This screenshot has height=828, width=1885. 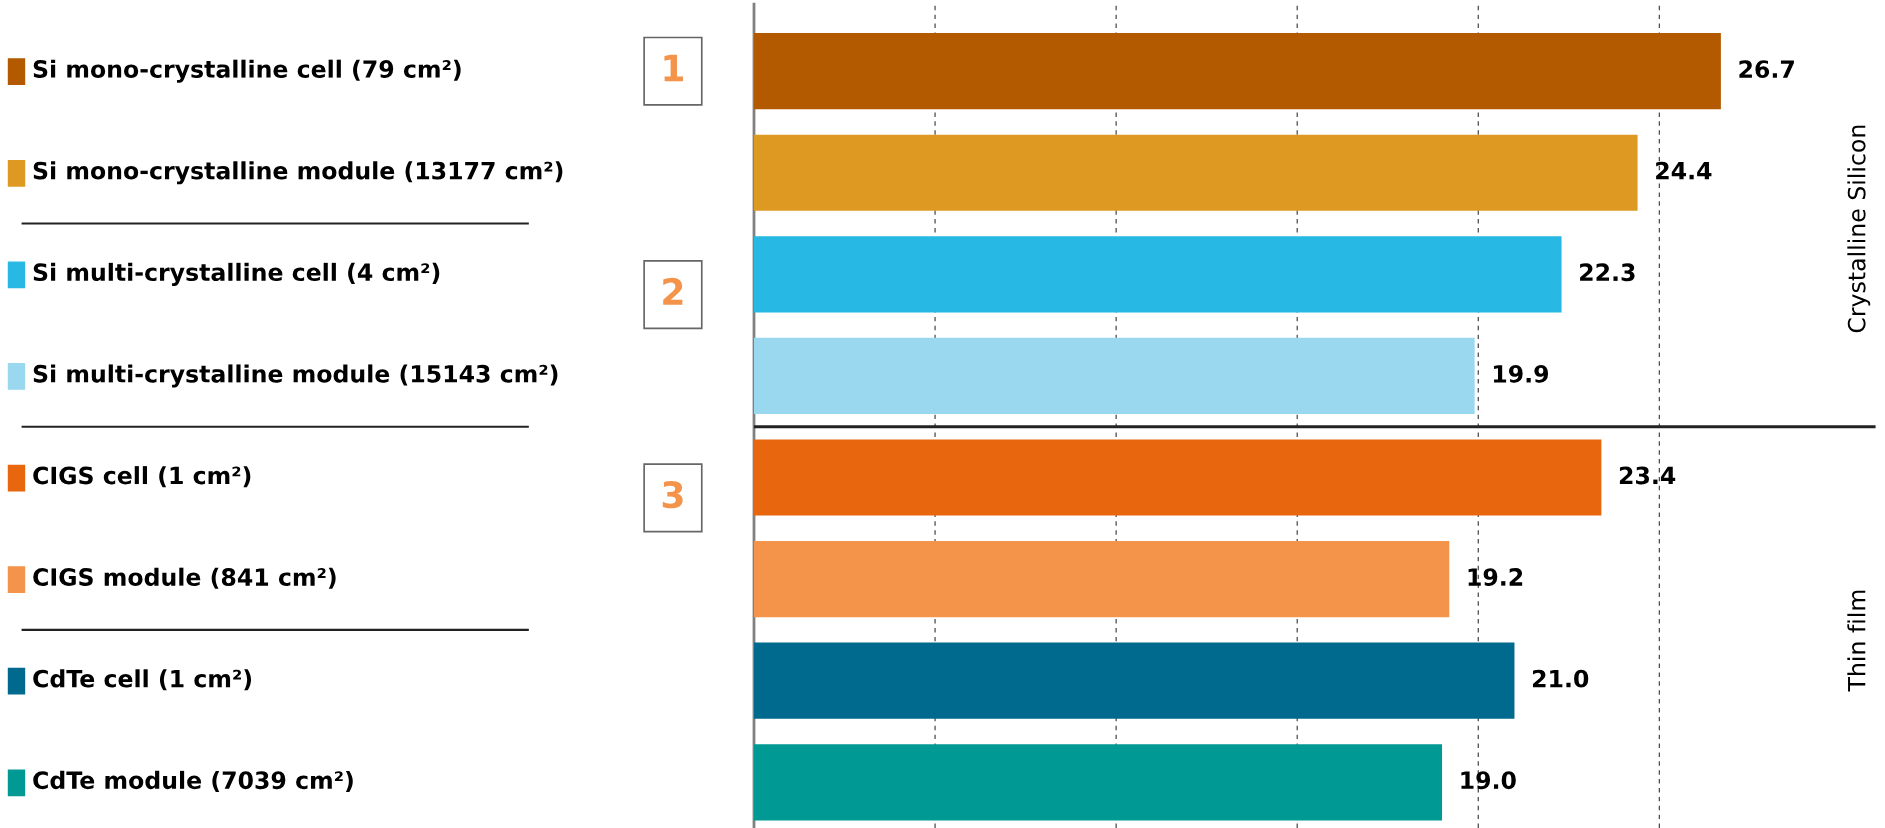 What do you see at coordinates (295, 376) in the screenshot?
I see `y-tick-label: Si multi-crystalline module (15143 cm²)` at bounding box center [295, 376].